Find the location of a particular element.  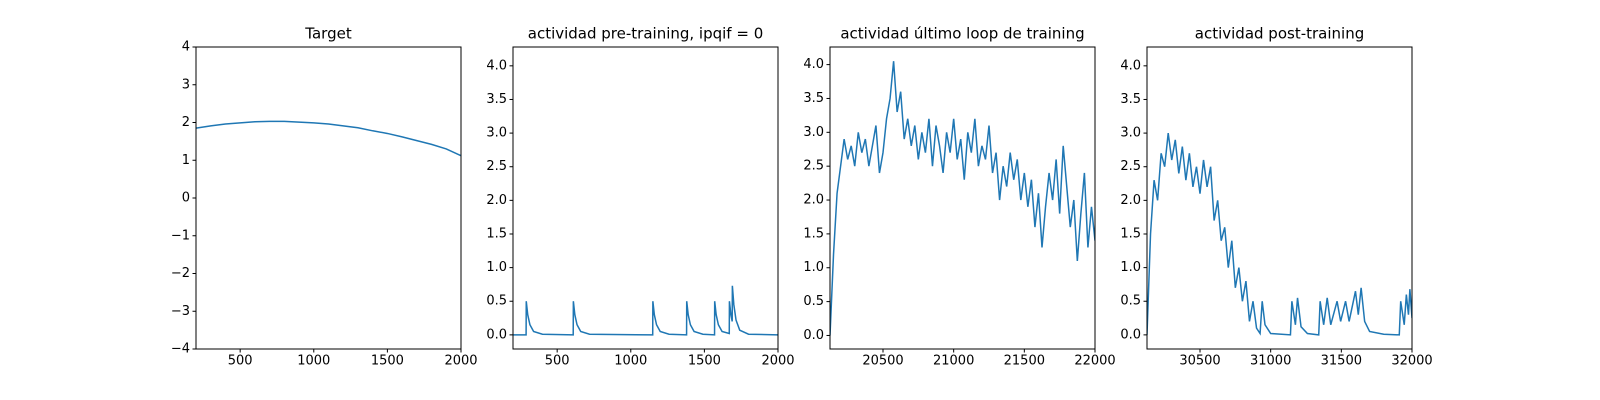

y-tick-label: 4 is located at coordinates (186, 47).